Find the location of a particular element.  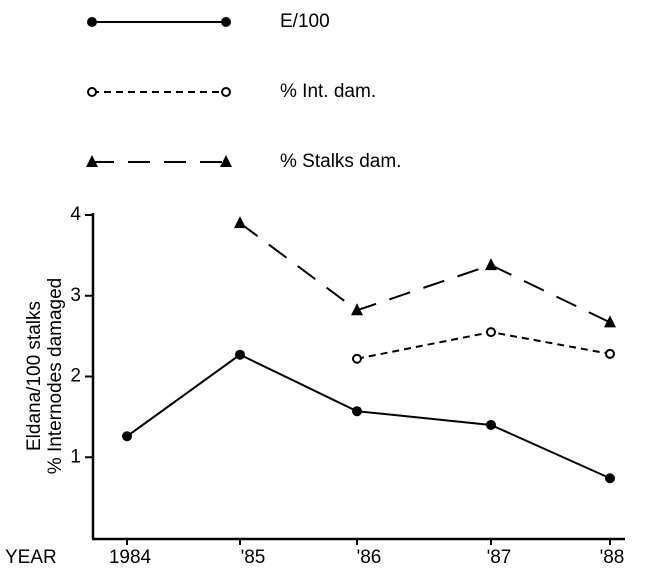

x-tick-label: '85 is located at coordinates (253, 557).